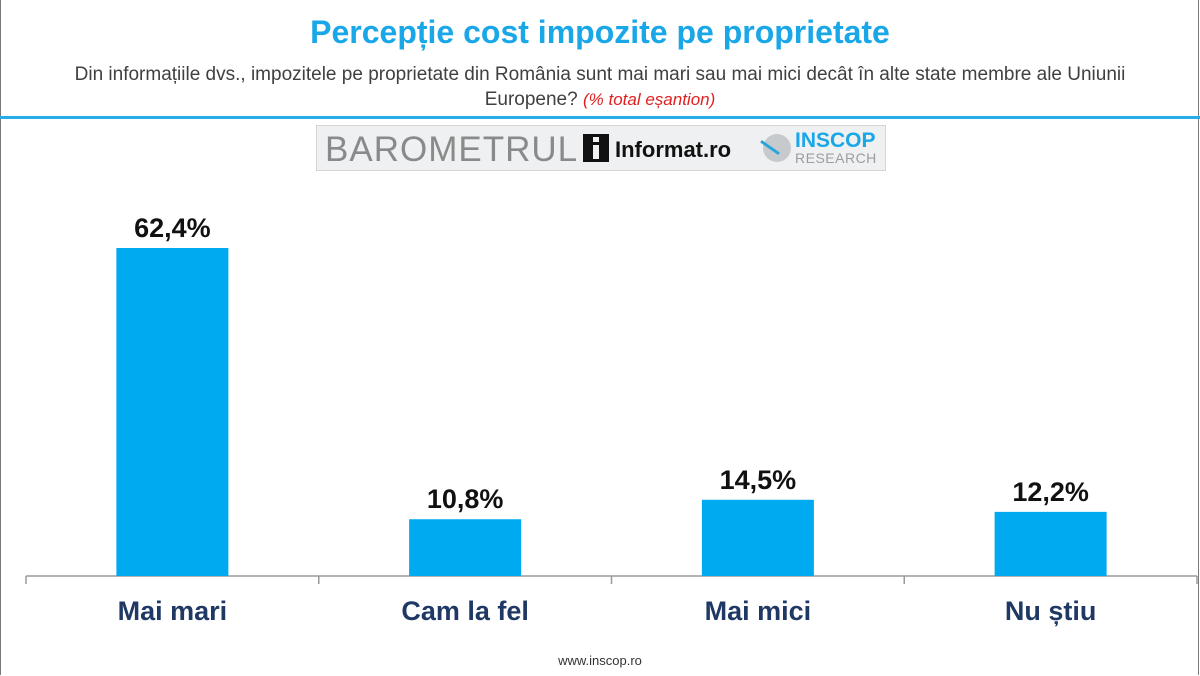 The image size is (1200, 676). What do you see at coordinates (596, 148) in the screenshot?
I see `informat-logo-icon` at bounding box center [596, 148].